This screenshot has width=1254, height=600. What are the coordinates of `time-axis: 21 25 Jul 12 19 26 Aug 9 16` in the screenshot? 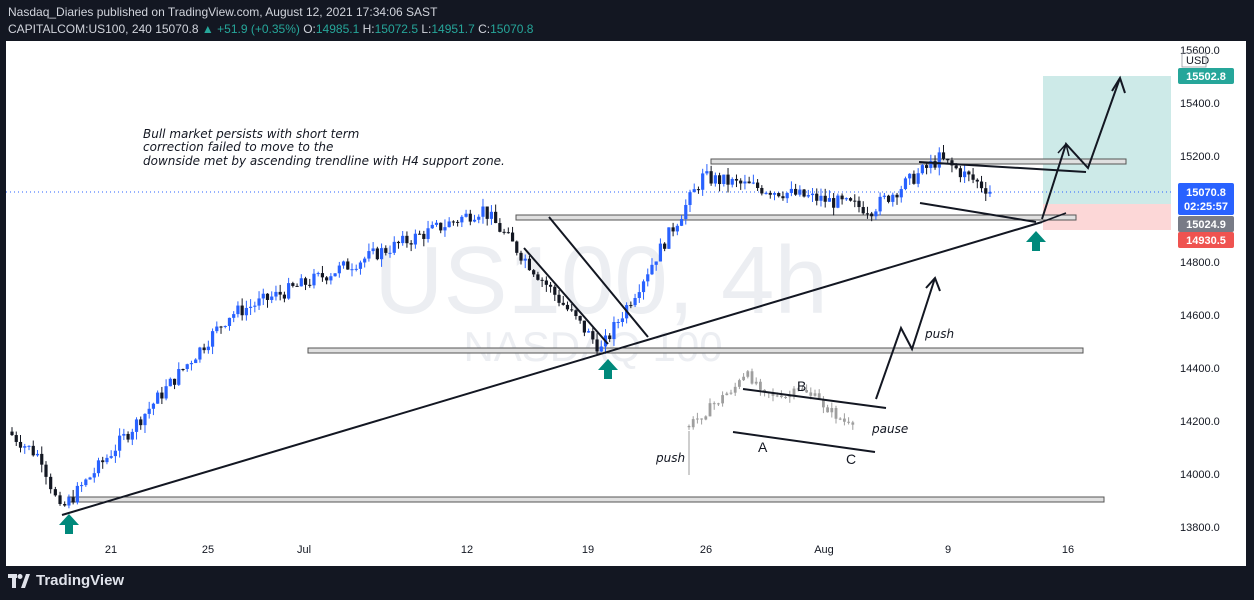 It's located at (589, 550).